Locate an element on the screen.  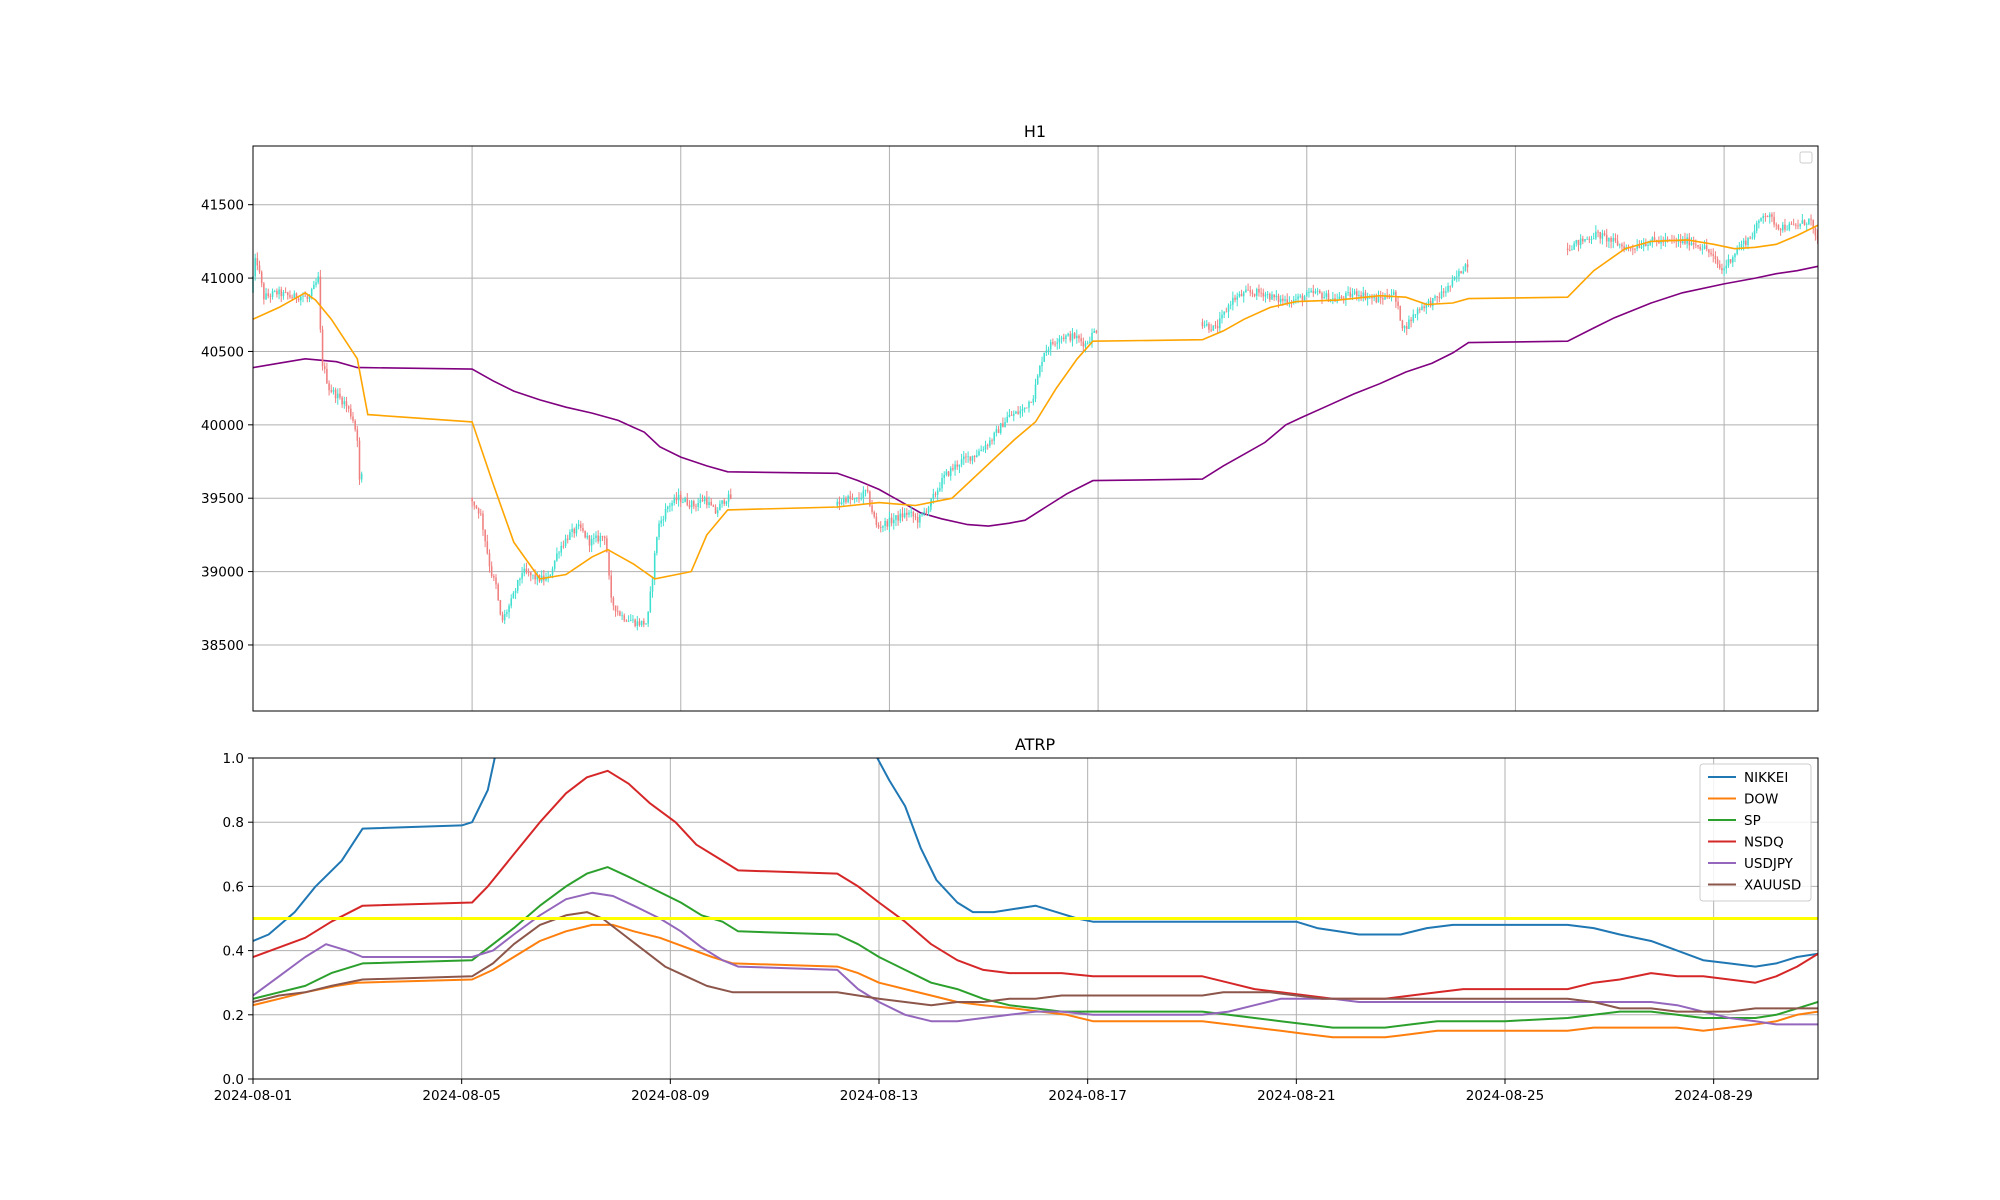
atrp-x-tick-label: 2024-08-05 is located at coordinates (461, 1096).